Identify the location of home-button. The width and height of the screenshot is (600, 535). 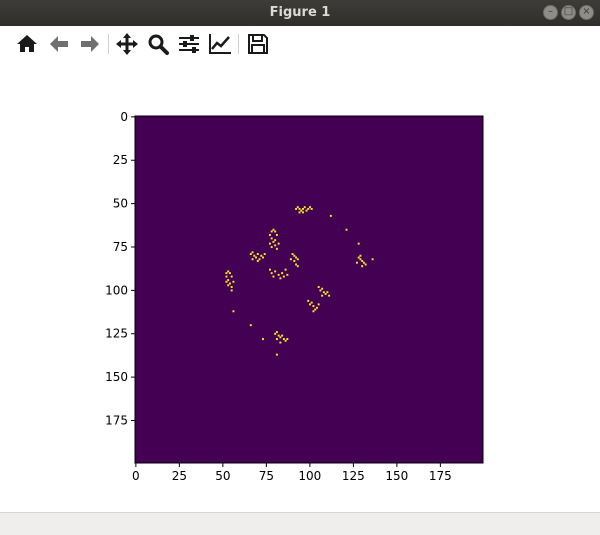
(27, 44).